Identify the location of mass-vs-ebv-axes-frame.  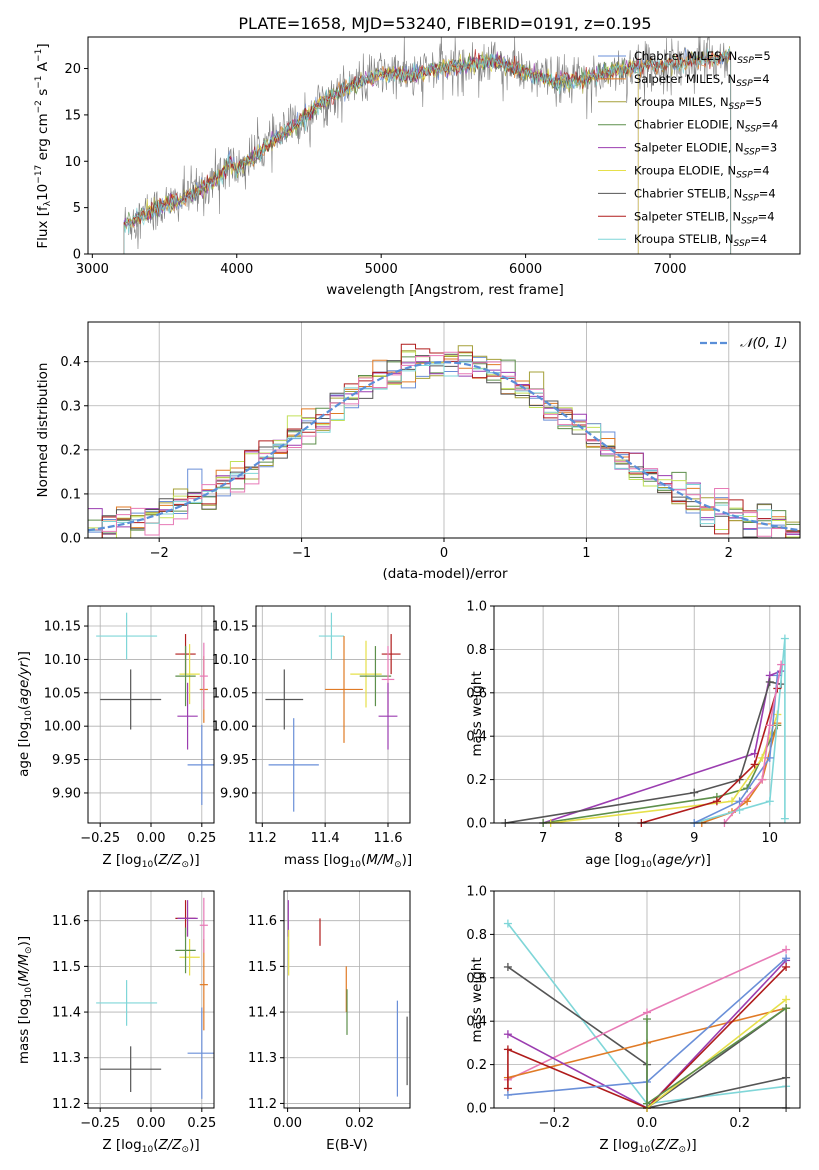
(347, 999).